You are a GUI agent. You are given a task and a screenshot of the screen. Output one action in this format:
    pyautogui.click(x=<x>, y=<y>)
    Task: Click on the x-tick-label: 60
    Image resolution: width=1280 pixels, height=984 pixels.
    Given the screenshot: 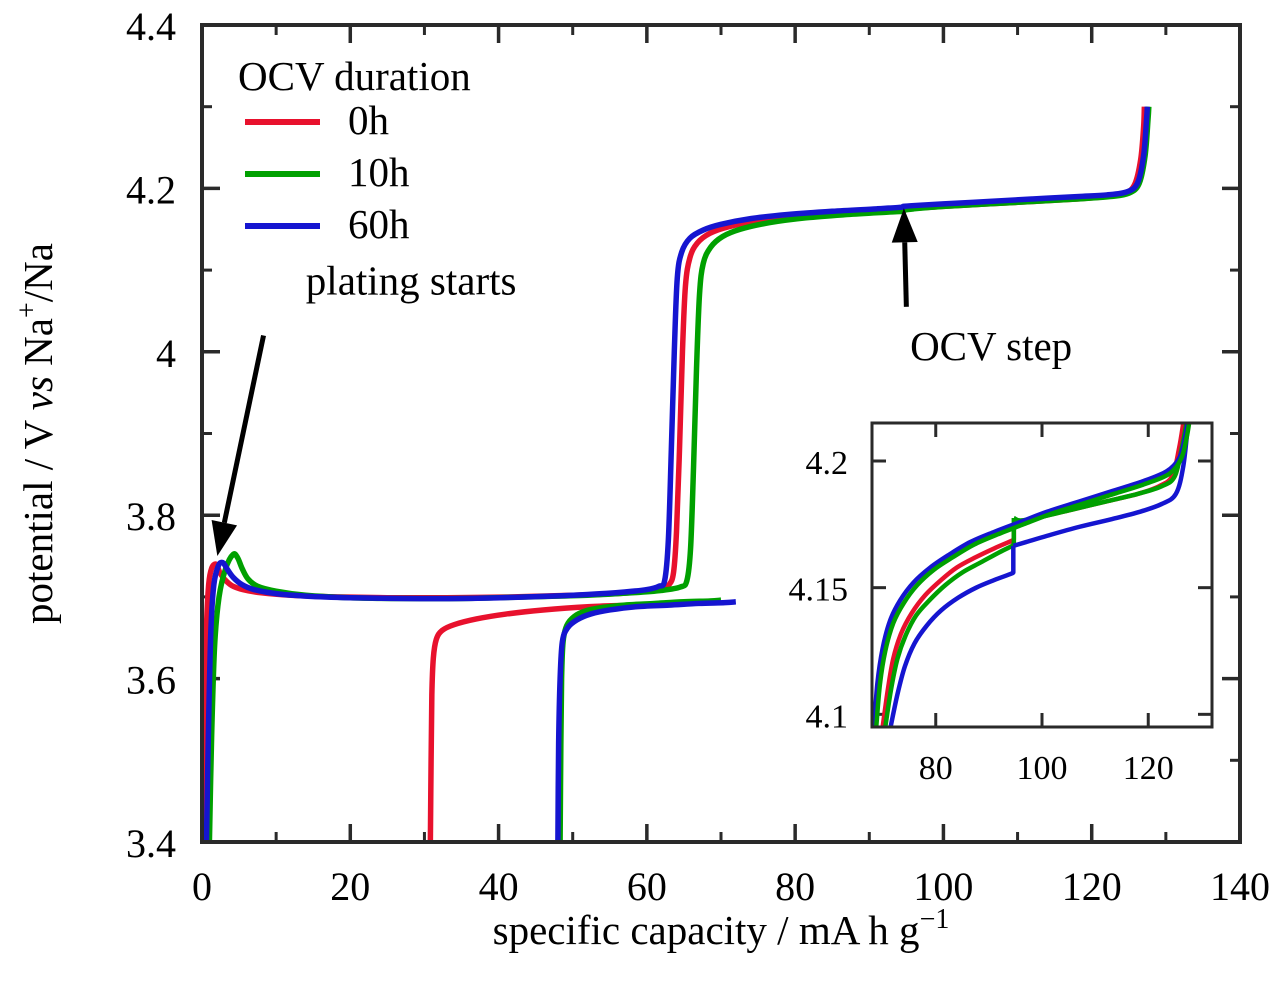 What is the action you would take?
    pyautogui.click(x=647, y=886)
    